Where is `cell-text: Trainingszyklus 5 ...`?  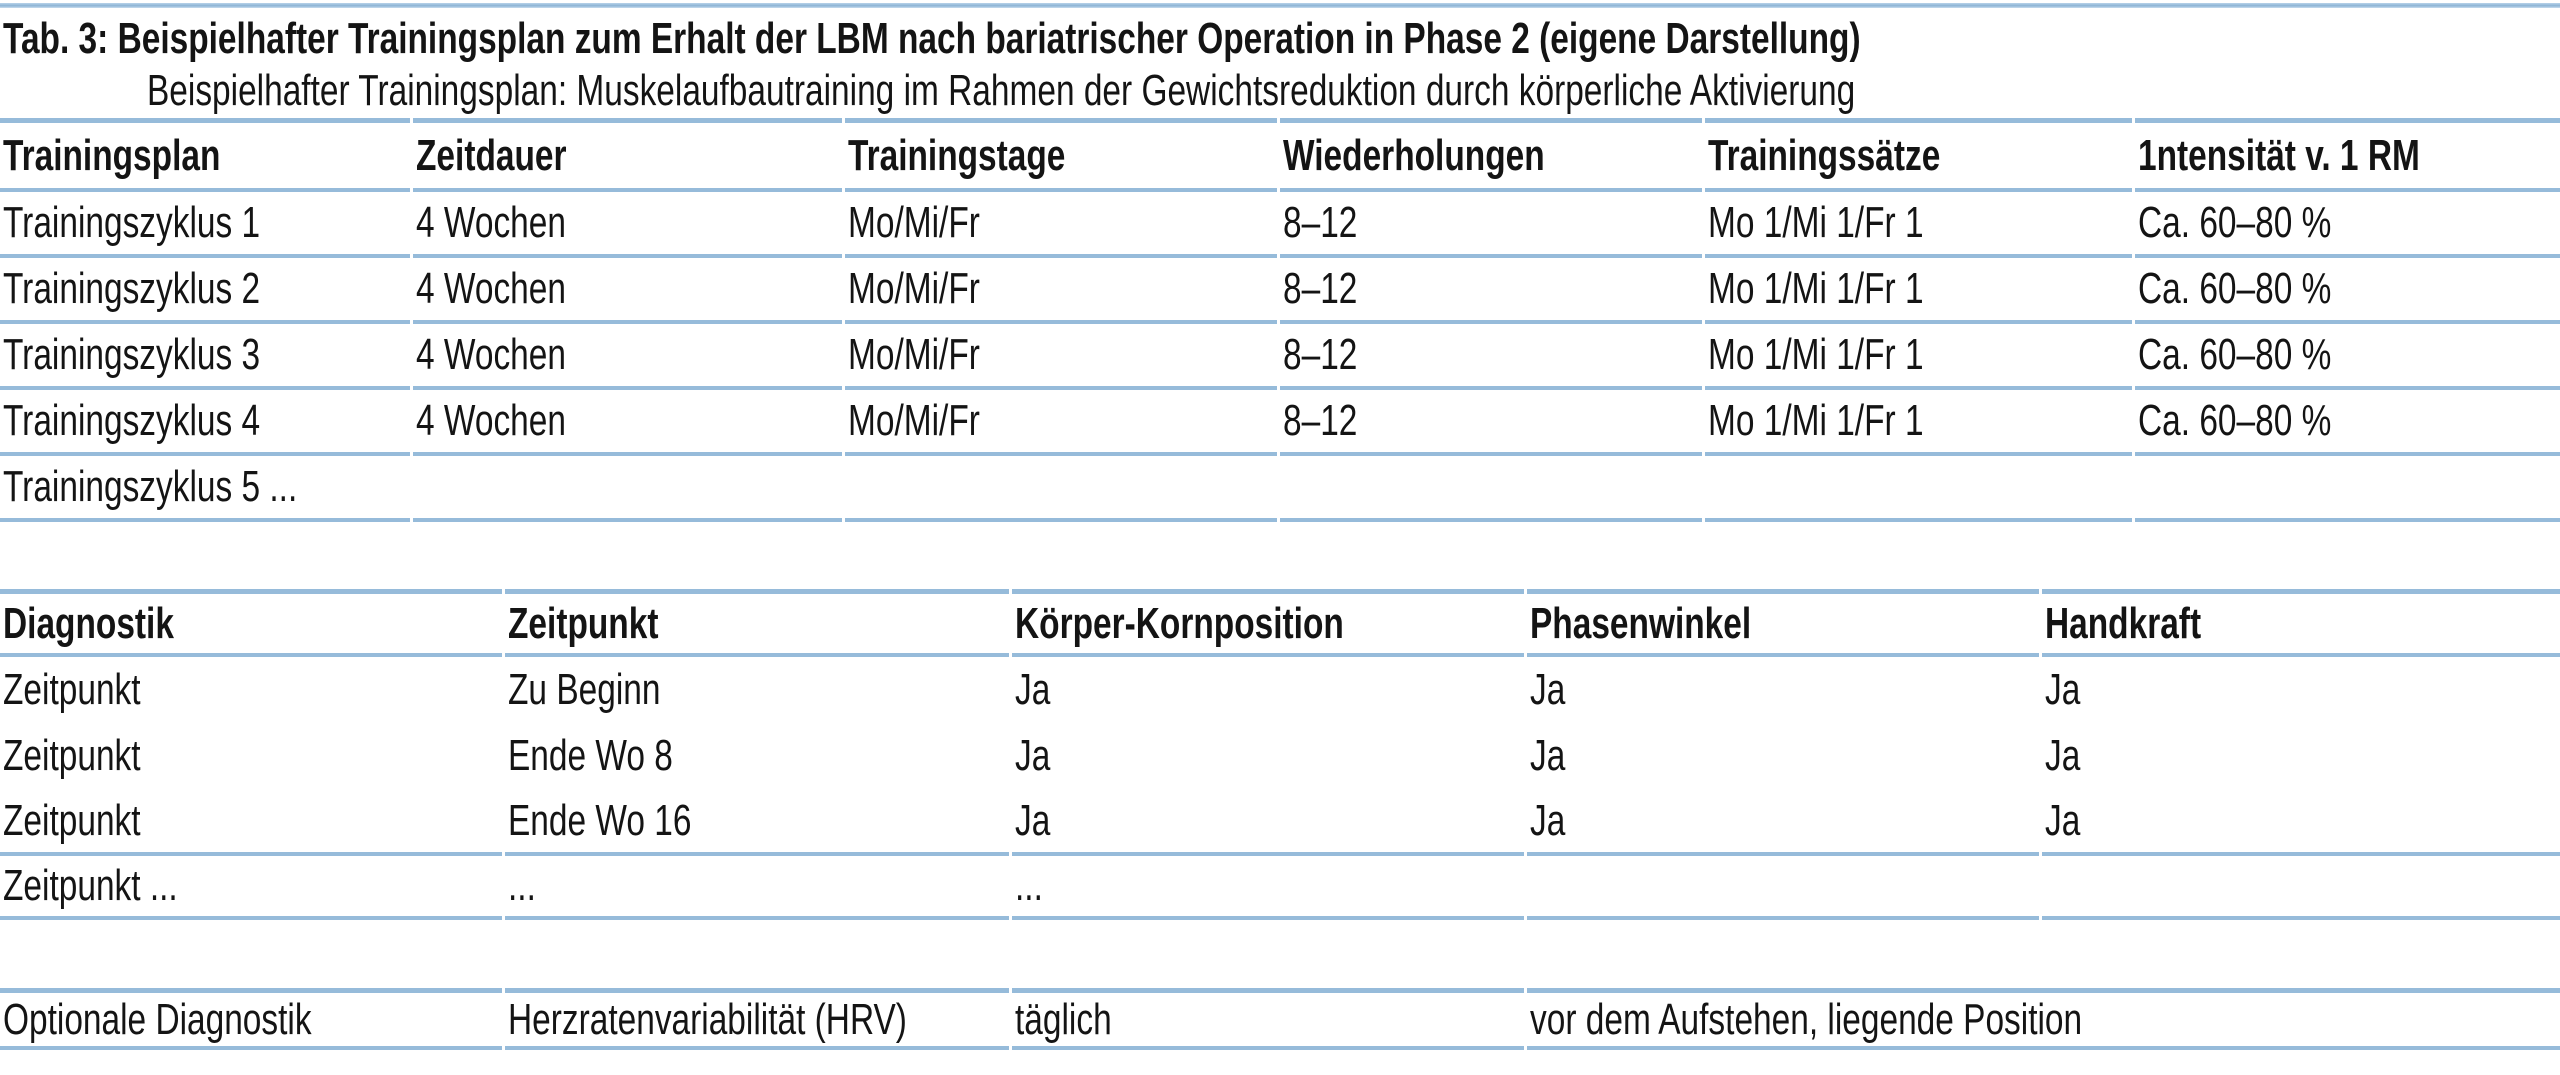 cell-text: Trainingszyklus 5 ... is located at coordinates (150, 486).